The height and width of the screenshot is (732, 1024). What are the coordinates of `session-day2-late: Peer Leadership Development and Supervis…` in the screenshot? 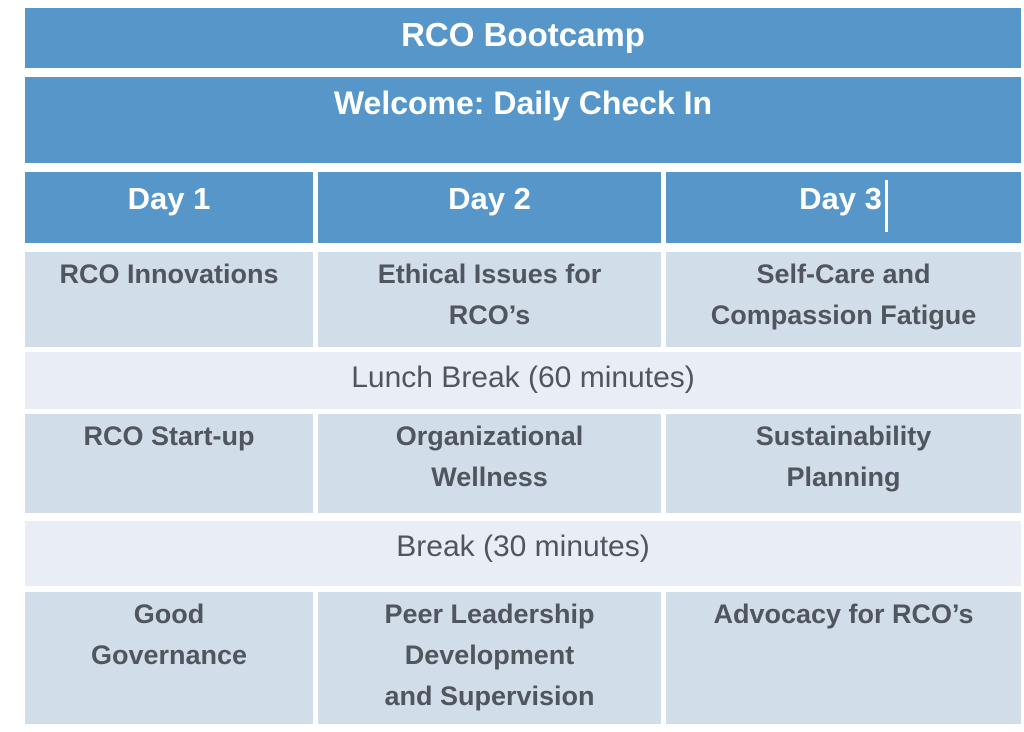 It's located at (489, 658).